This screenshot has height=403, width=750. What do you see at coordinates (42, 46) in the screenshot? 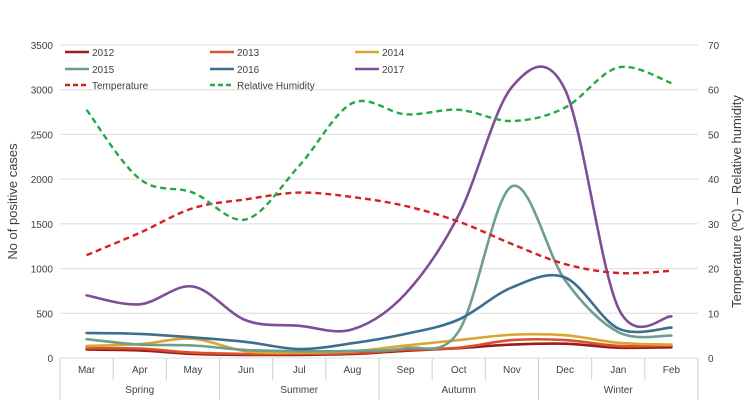
I see `y-left-tick-label: 3500` at bounding box center [42, 46].